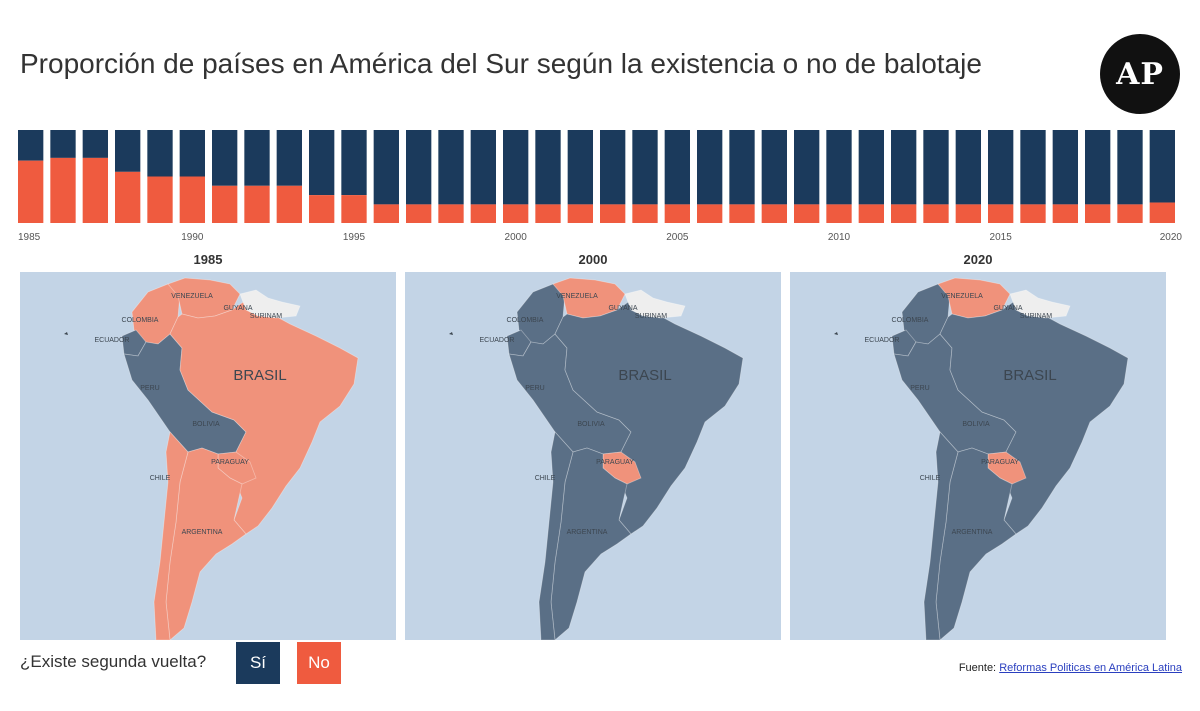 This screenshot has width=1200, height=711. I want to click on bar-si-2012, so click(904, 167).